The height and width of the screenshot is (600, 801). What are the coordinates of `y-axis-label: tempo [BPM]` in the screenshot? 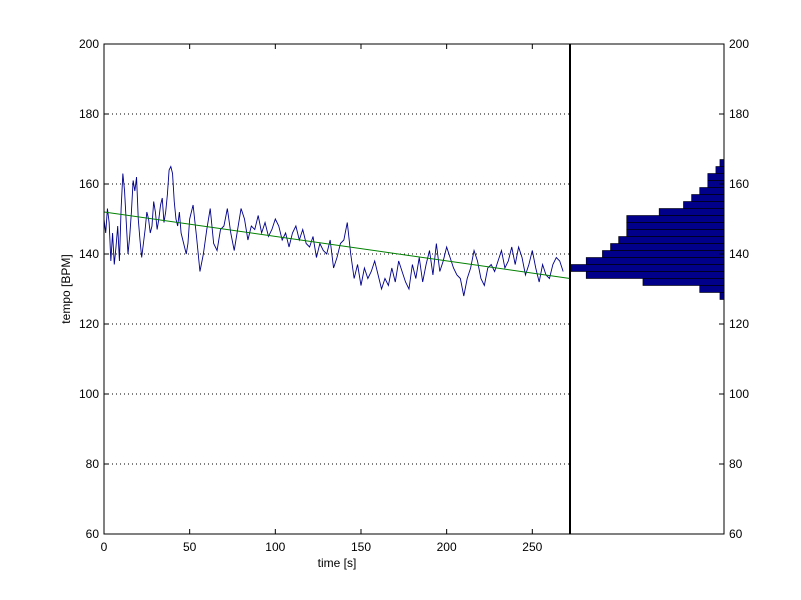 It's located at (66, 288).